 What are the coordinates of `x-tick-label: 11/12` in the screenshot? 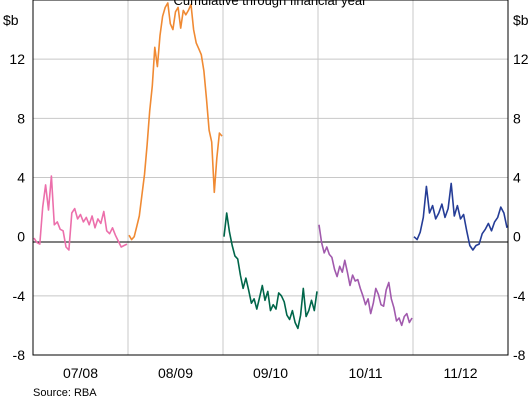 It's located at (461, 373).